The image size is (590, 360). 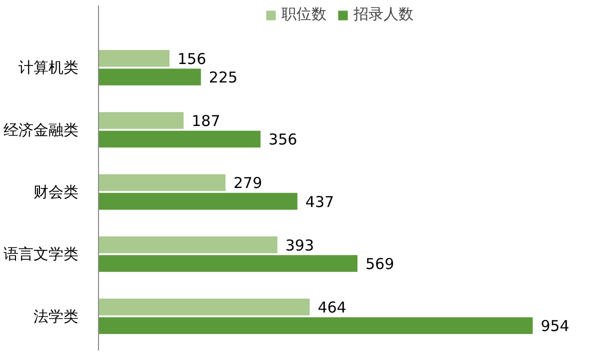 I want to click on data-label: 954, so click(x=555, y=326).